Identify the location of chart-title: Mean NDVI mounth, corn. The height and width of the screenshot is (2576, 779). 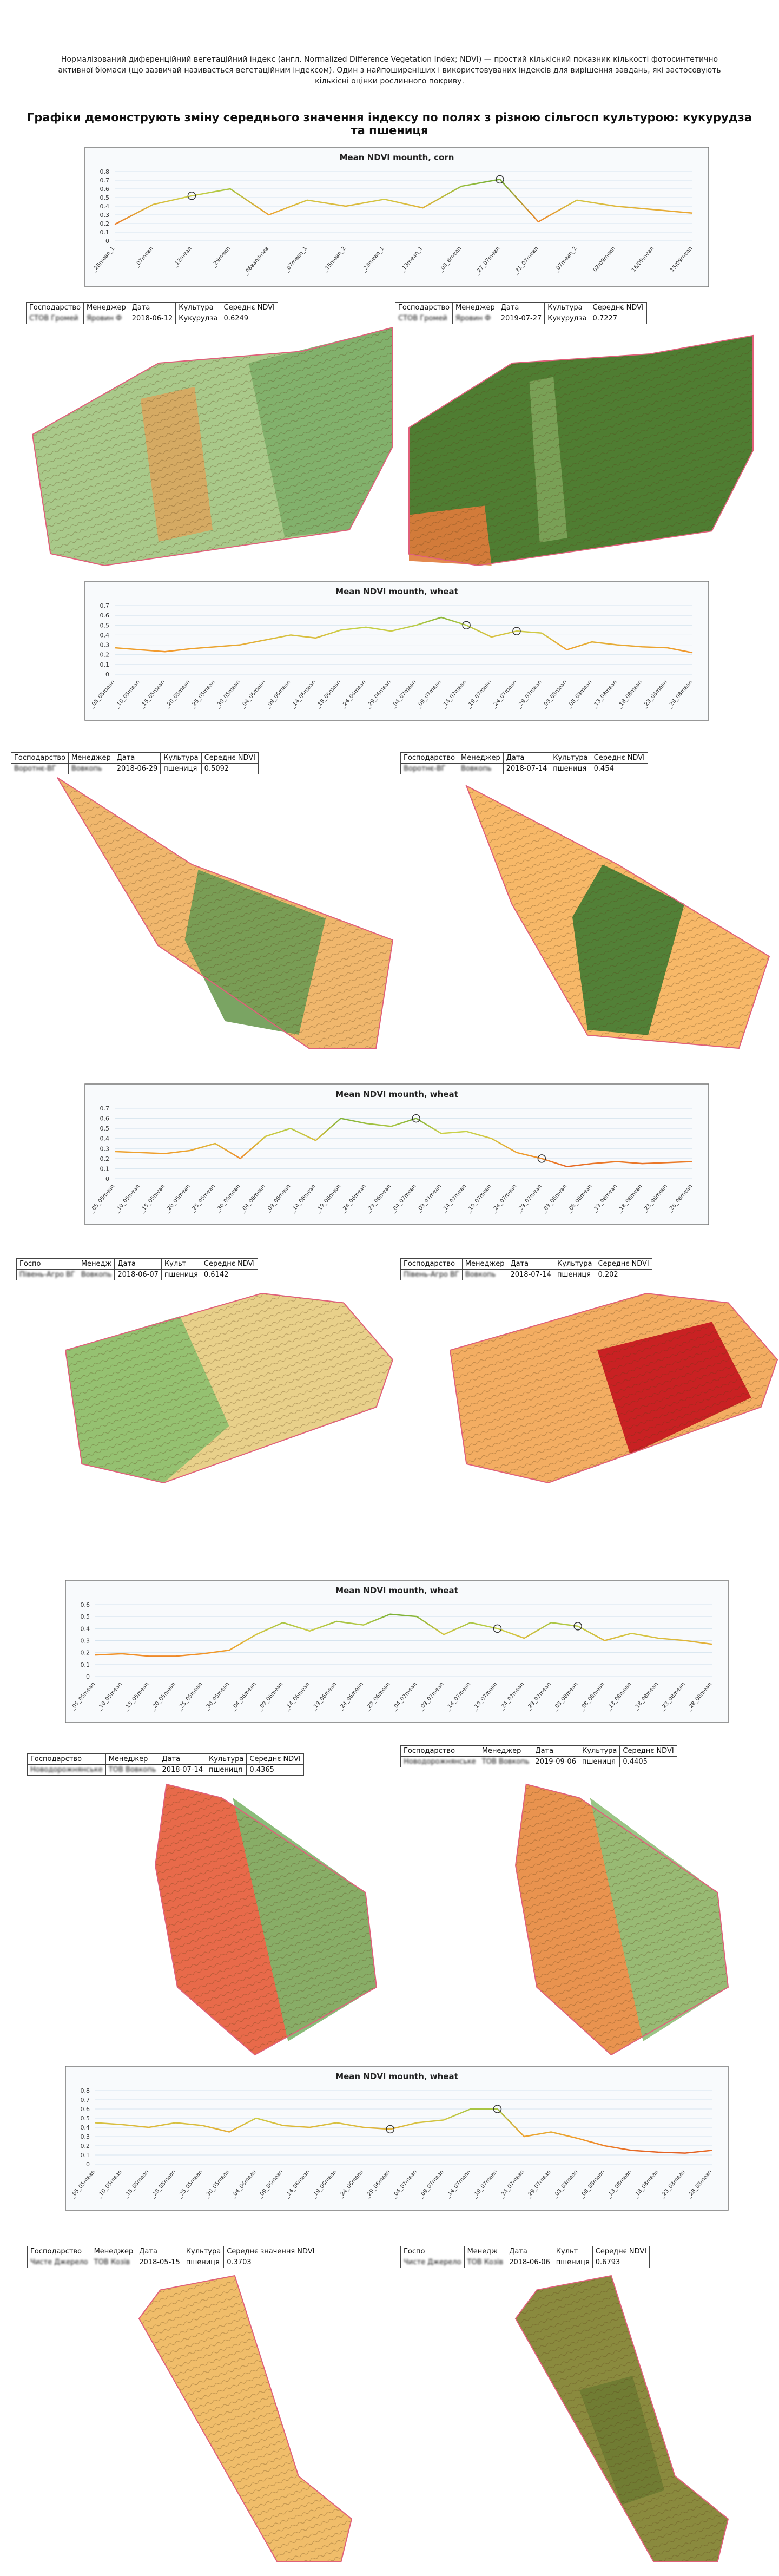
(397, 157).